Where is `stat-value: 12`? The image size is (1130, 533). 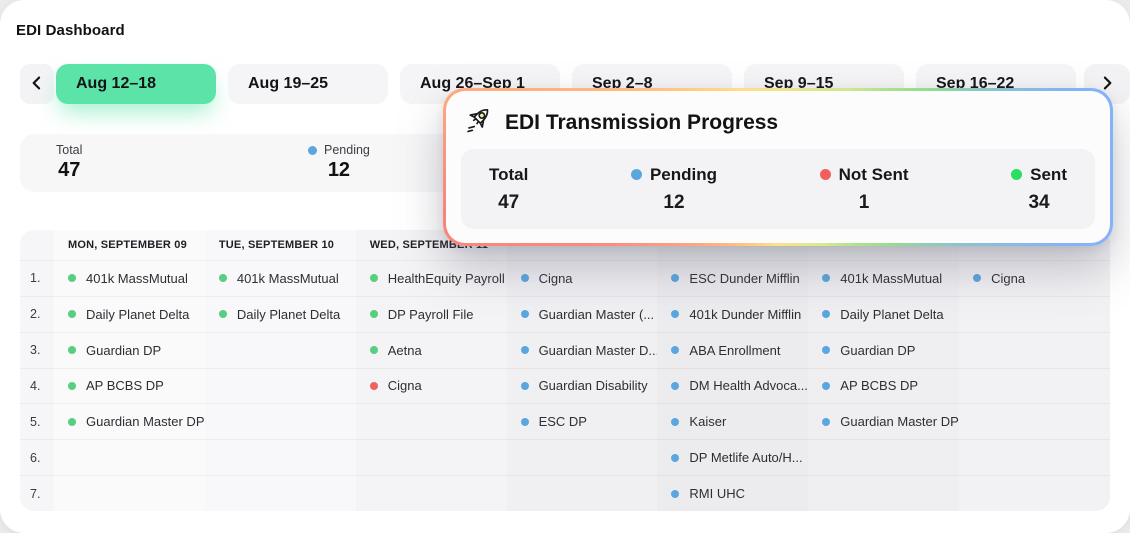
stat-value: 12 is located at coordinates (674, 202).